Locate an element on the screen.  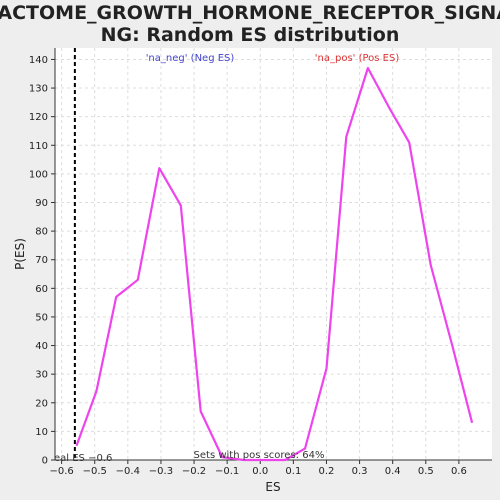
chart-title-line-2: NG: Random ES distribution is located at coordinates (250, 35).